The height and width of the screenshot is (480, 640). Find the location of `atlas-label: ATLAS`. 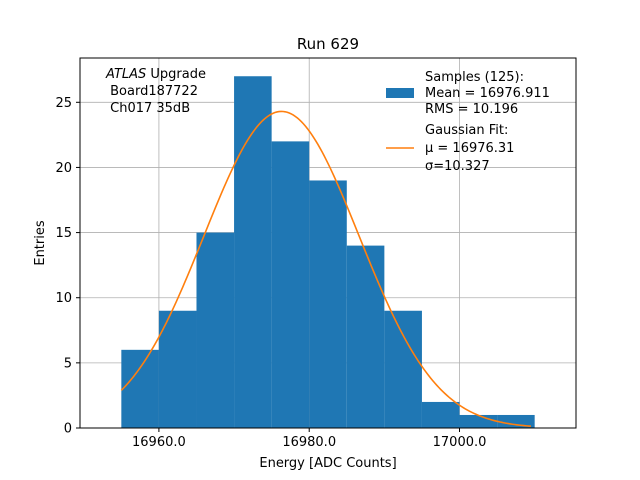

atlas-label: ATLAS is located at coordinates (126, 74).